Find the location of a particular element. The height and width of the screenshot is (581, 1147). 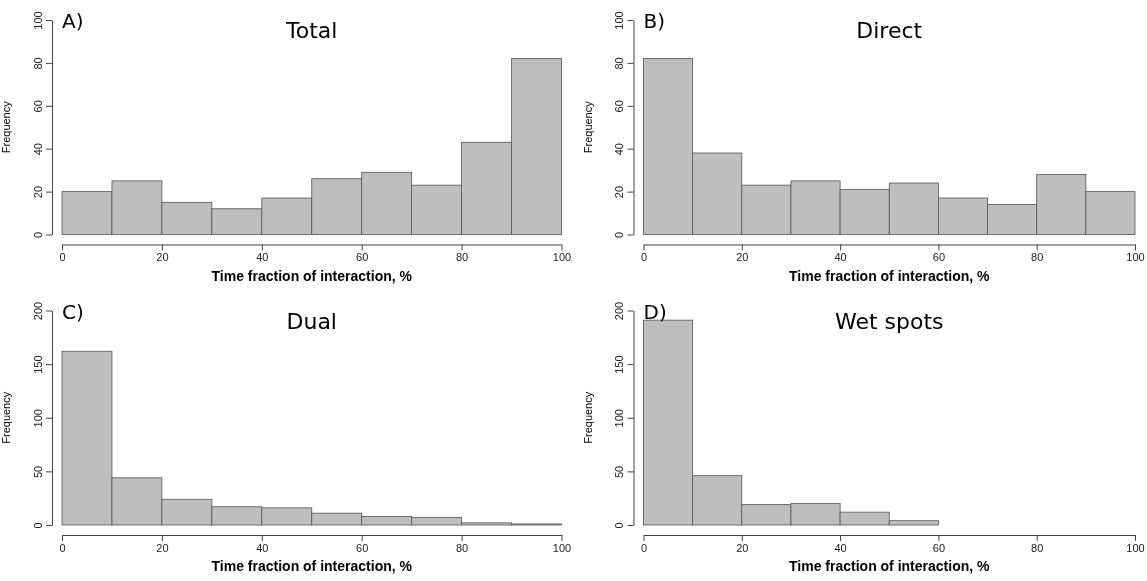

chart-title: Dual is located at coordinates (311, 321).